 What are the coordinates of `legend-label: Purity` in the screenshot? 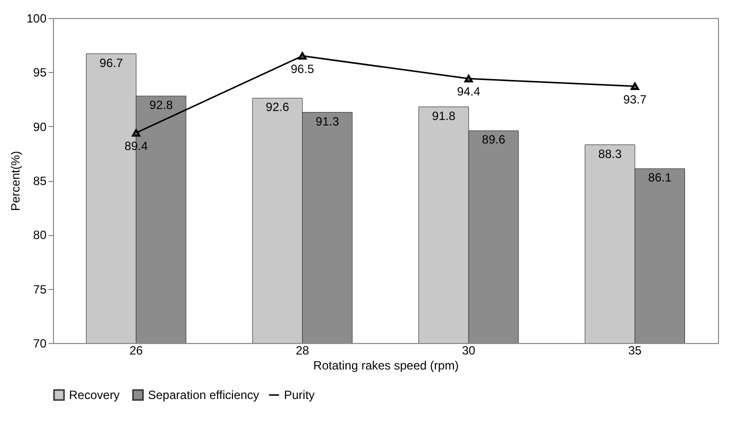 It's located at (299, 395).